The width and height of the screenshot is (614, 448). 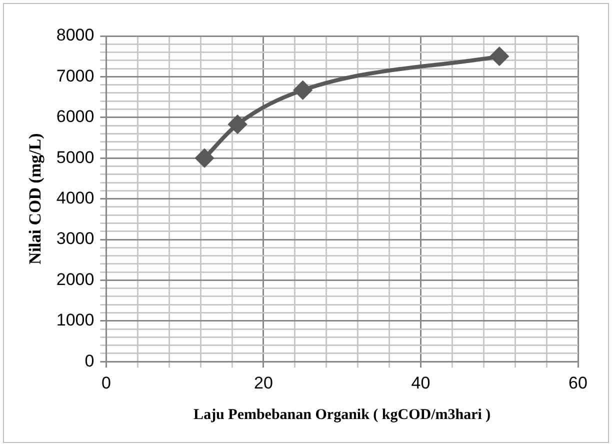 I want to click on x-tick-label: 0, so click(x=106, y=382).